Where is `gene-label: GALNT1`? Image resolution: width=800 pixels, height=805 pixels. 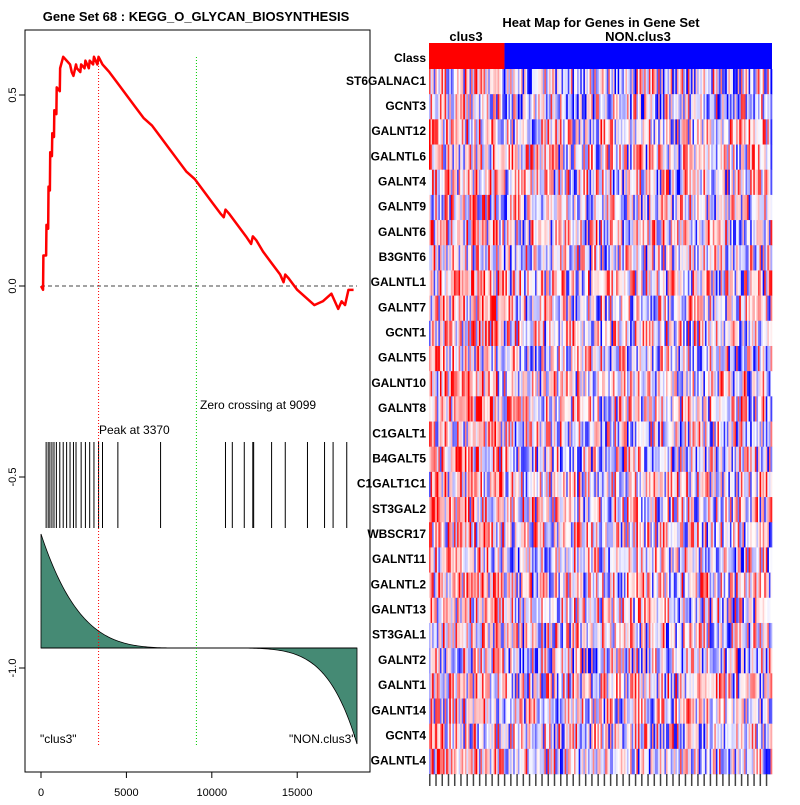
gene-label: GALNT1 is located at coordinates (402, 685).